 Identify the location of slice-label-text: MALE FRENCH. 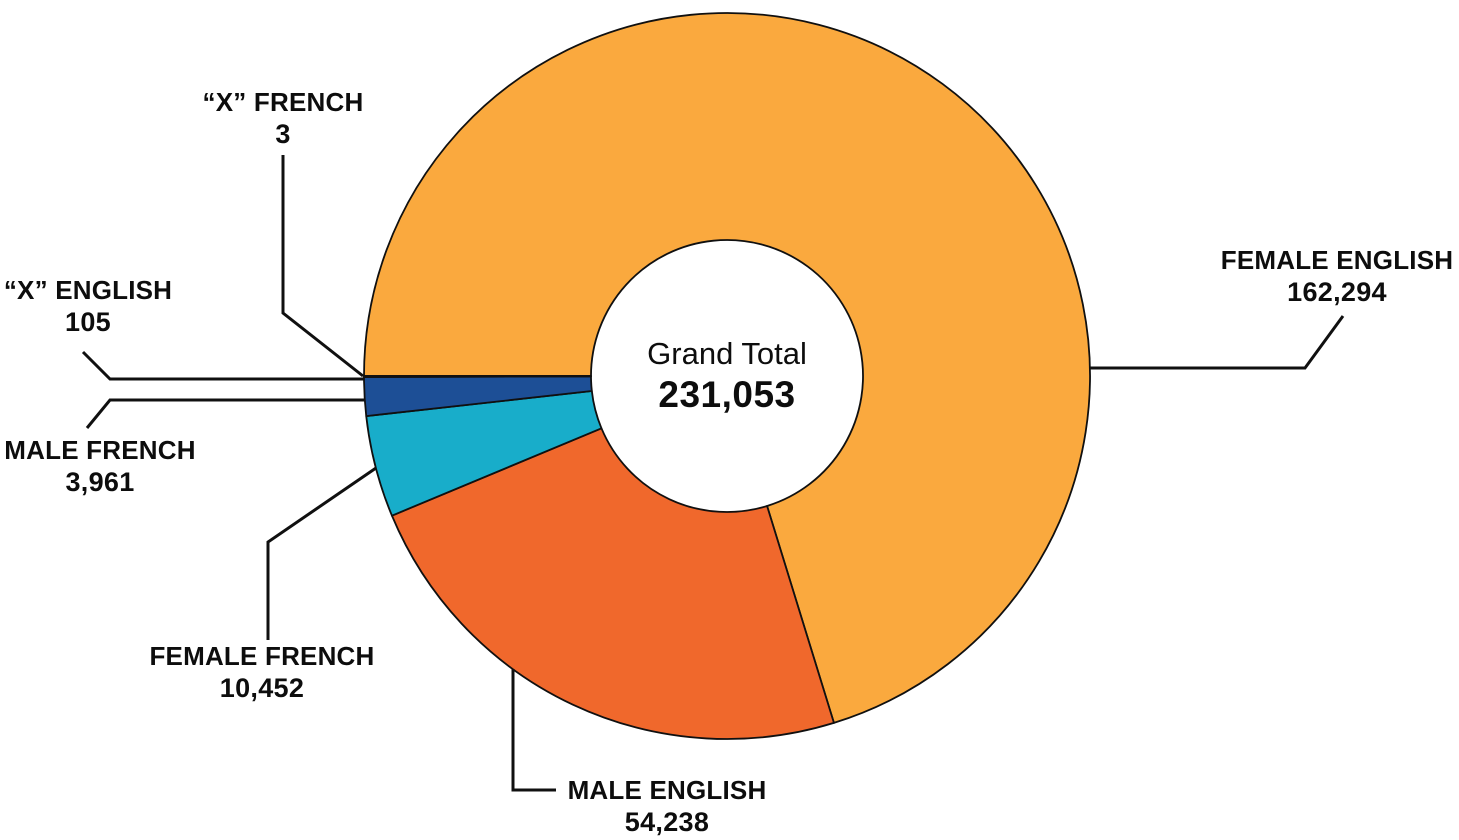
(100, 450).